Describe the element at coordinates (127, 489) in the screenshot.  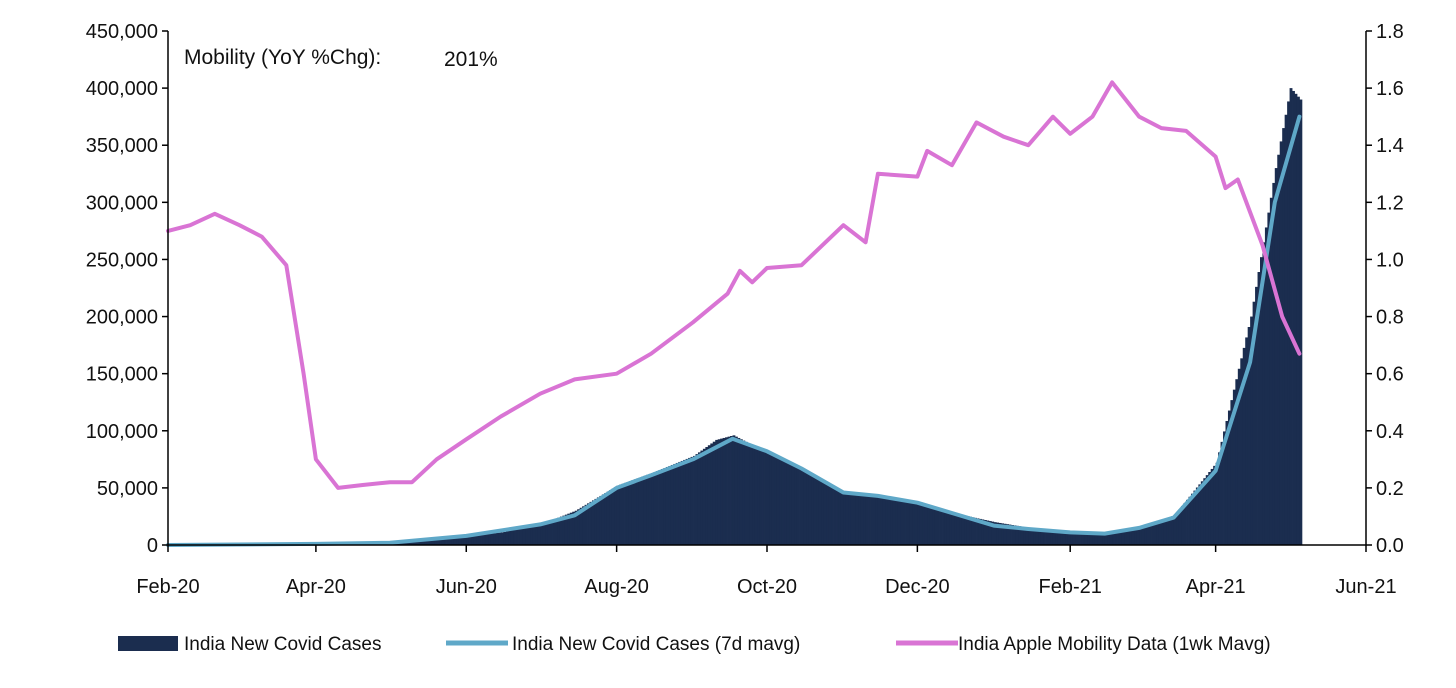
I see `left-tick-label: 50,000` at that location.